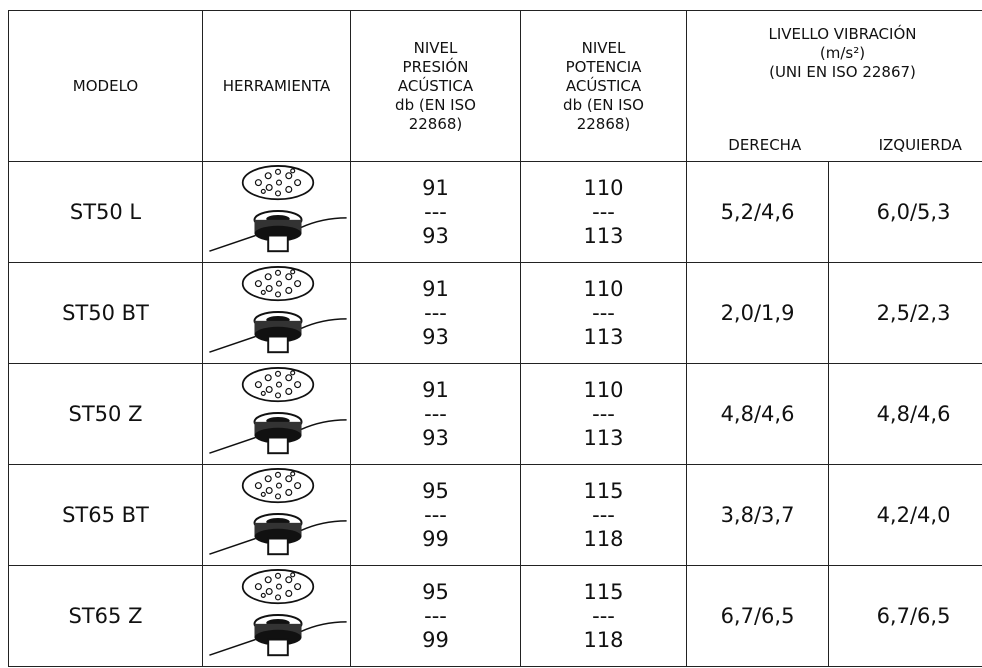 The height and width of the screenshot is (668, 982). I want to click on header-left: IZQUIERDA, so click(920, 145).